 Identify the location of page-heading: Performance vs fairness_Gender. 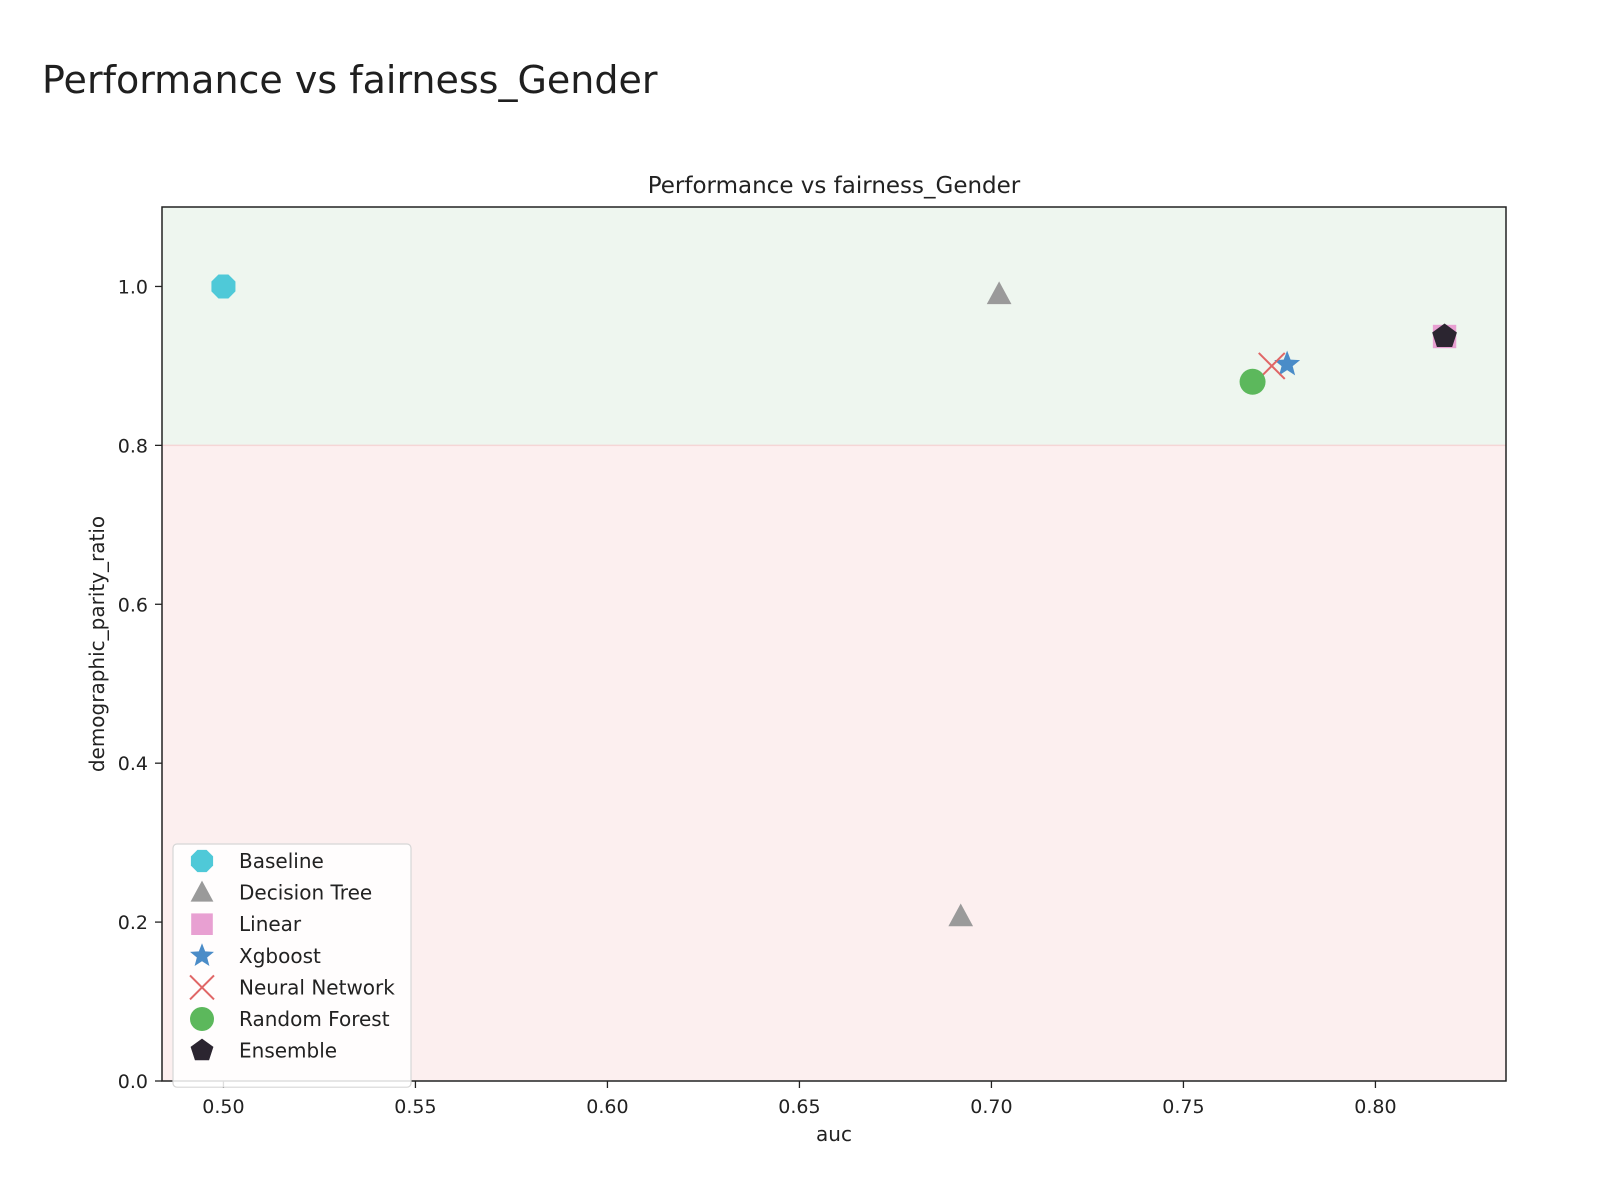
(350, 80).